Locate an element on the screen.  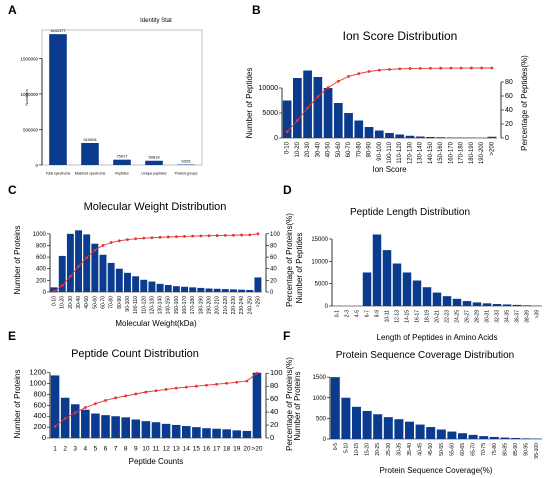
panel-d-xtick-label: 38-39 is located at coordinates (528, 316).